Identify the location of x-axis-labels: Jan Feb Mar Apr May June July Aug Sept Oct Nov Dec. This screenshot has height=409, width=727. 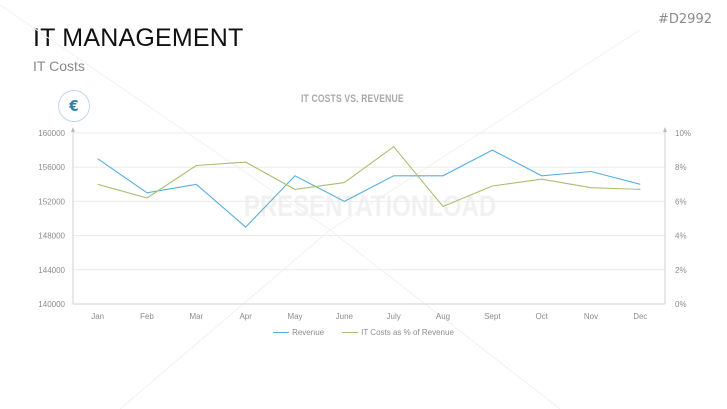
(369, 316).